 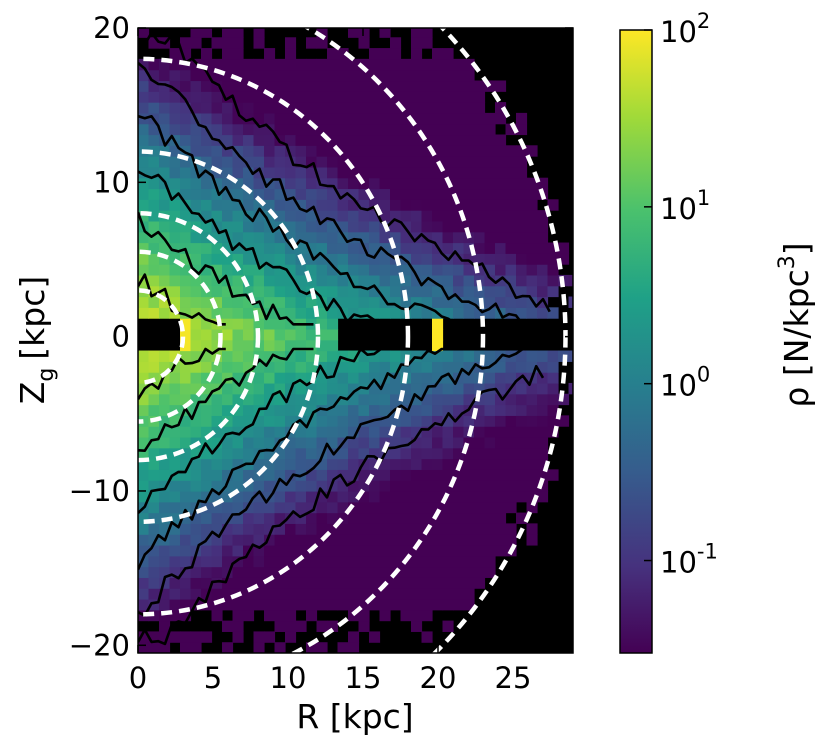 I want to click on y-axis-label-sub: g, so click(x=46, y=375).